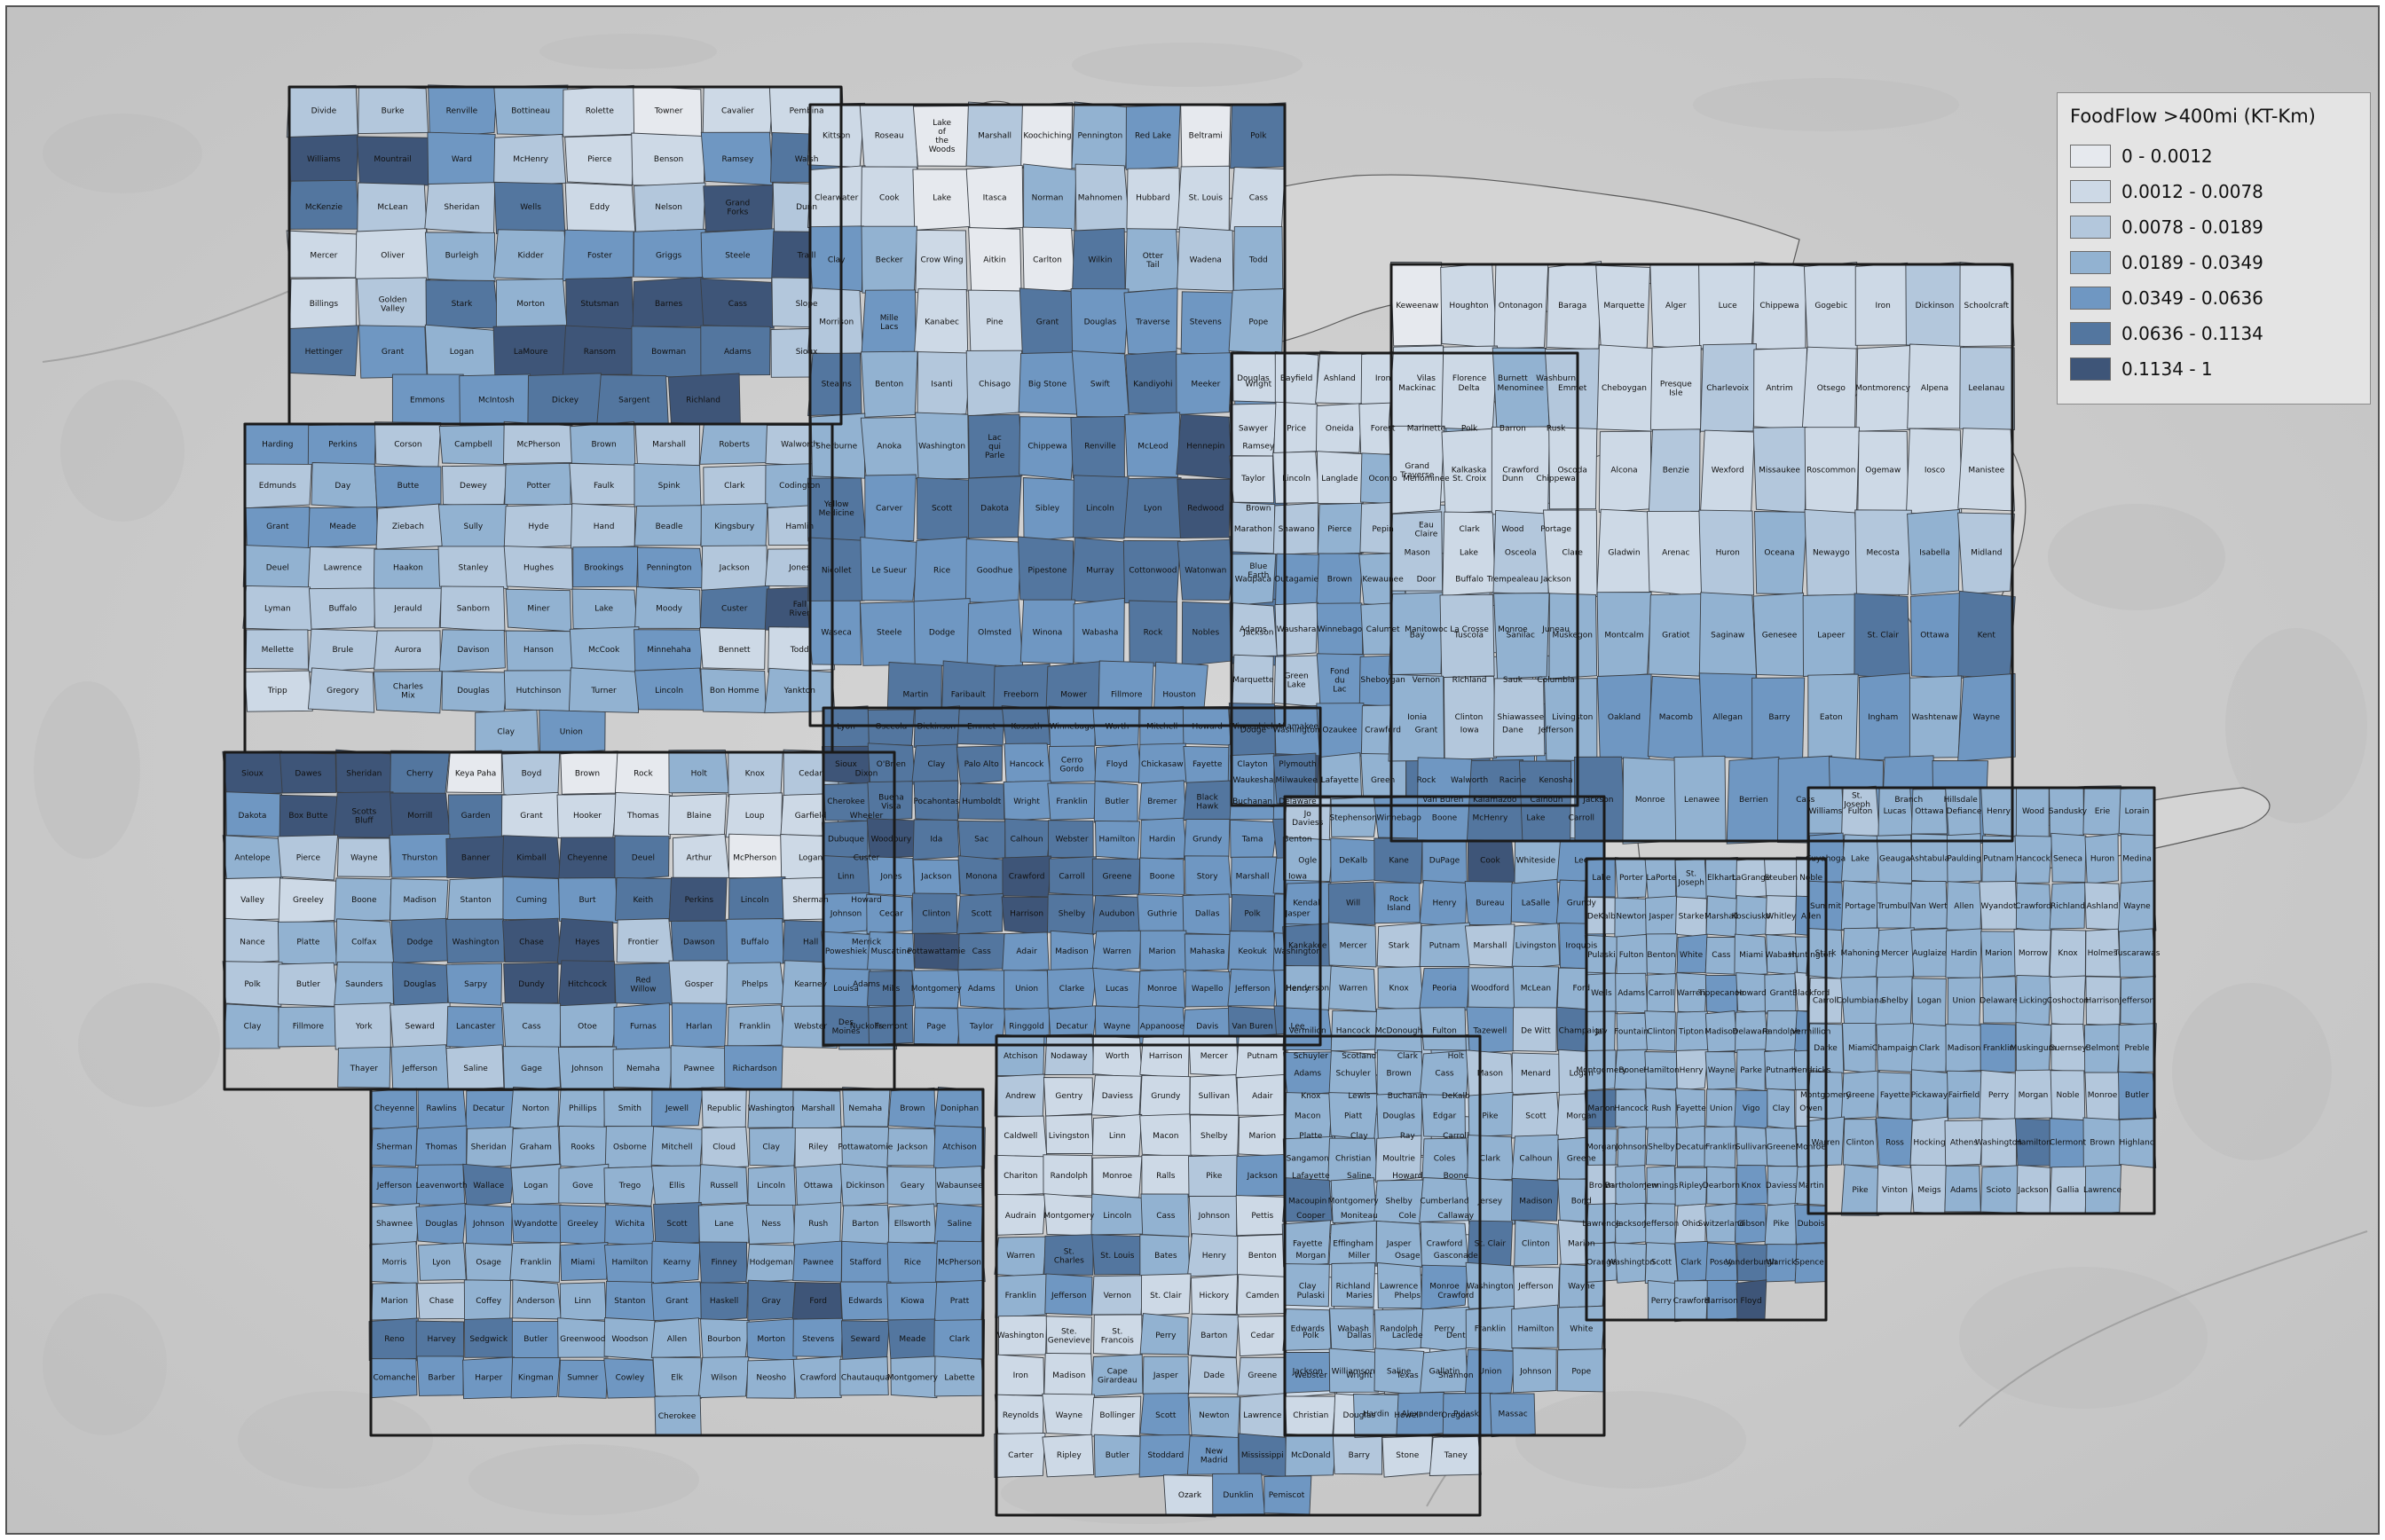  Describe the element at coordinates (1072, 876) in the screenshot. I see `state-iowa` at that location.